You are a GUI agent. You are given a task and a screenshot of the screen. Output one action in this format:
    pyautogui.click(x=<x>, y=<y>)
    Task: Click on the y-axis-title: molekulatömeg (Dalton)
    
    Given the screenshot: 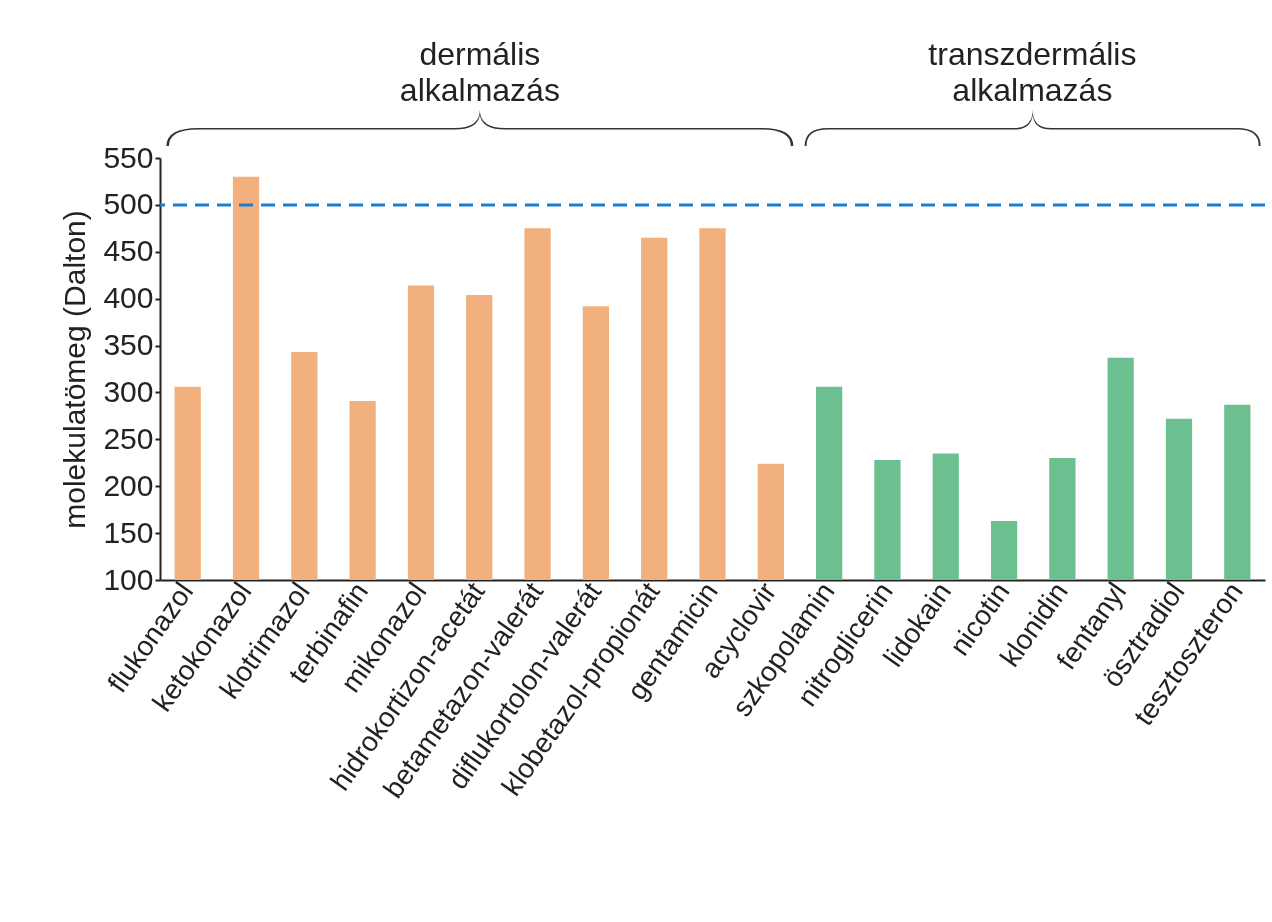 What is the action you would take?
    pyautogui.click(x=75, y=369)
    